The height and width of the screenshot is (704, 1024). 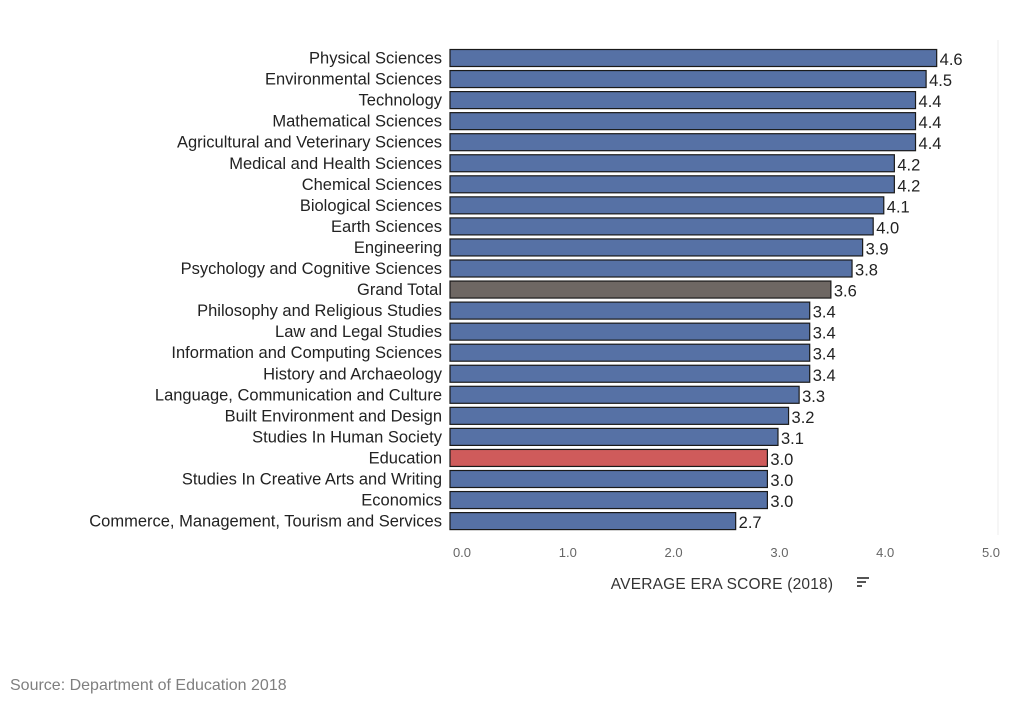 What do you see at coordinates (347, 437) in the screenshot?
I see `category-label: Studies In Human Society` at bounding box center [347, 437].